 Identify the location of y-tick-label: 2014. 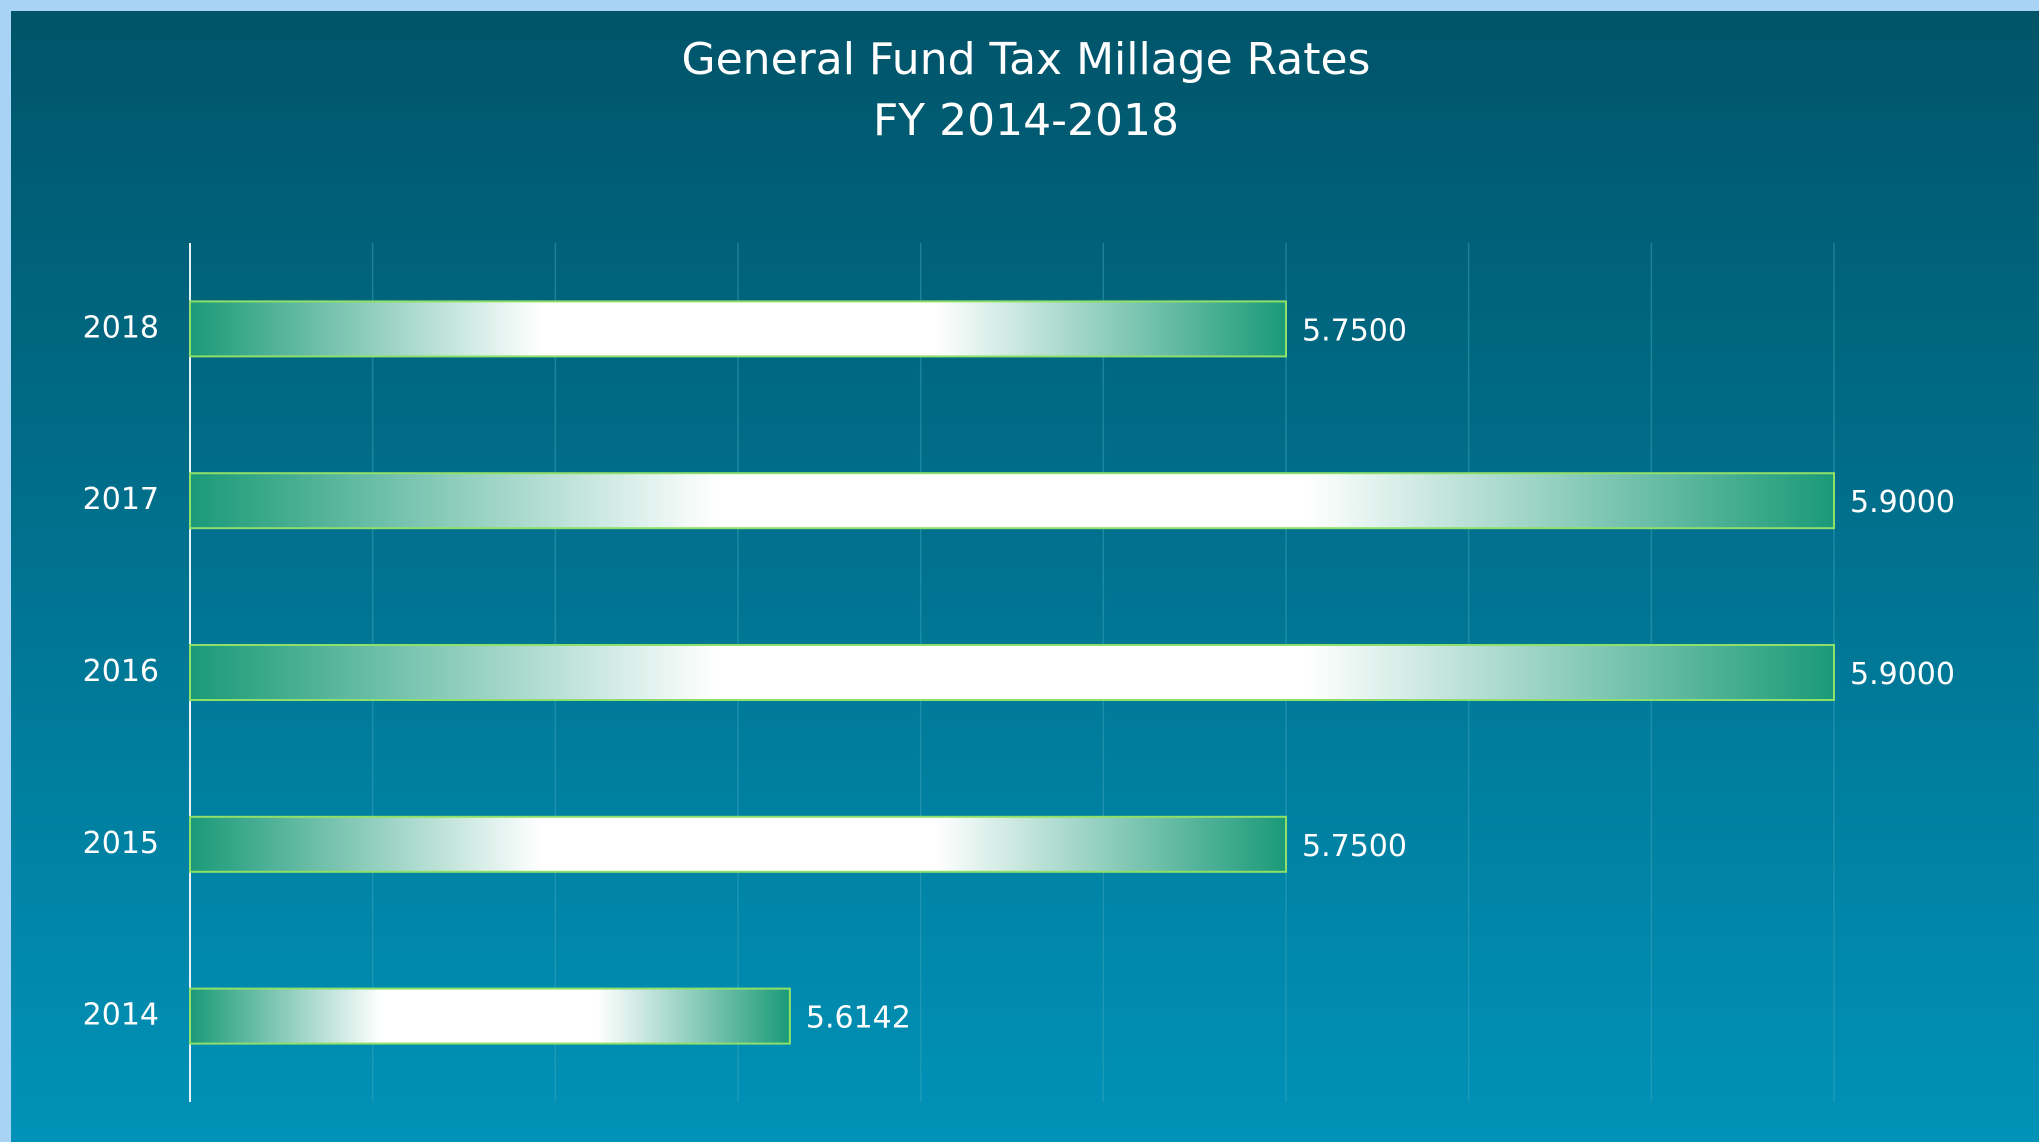
(121, 1015).